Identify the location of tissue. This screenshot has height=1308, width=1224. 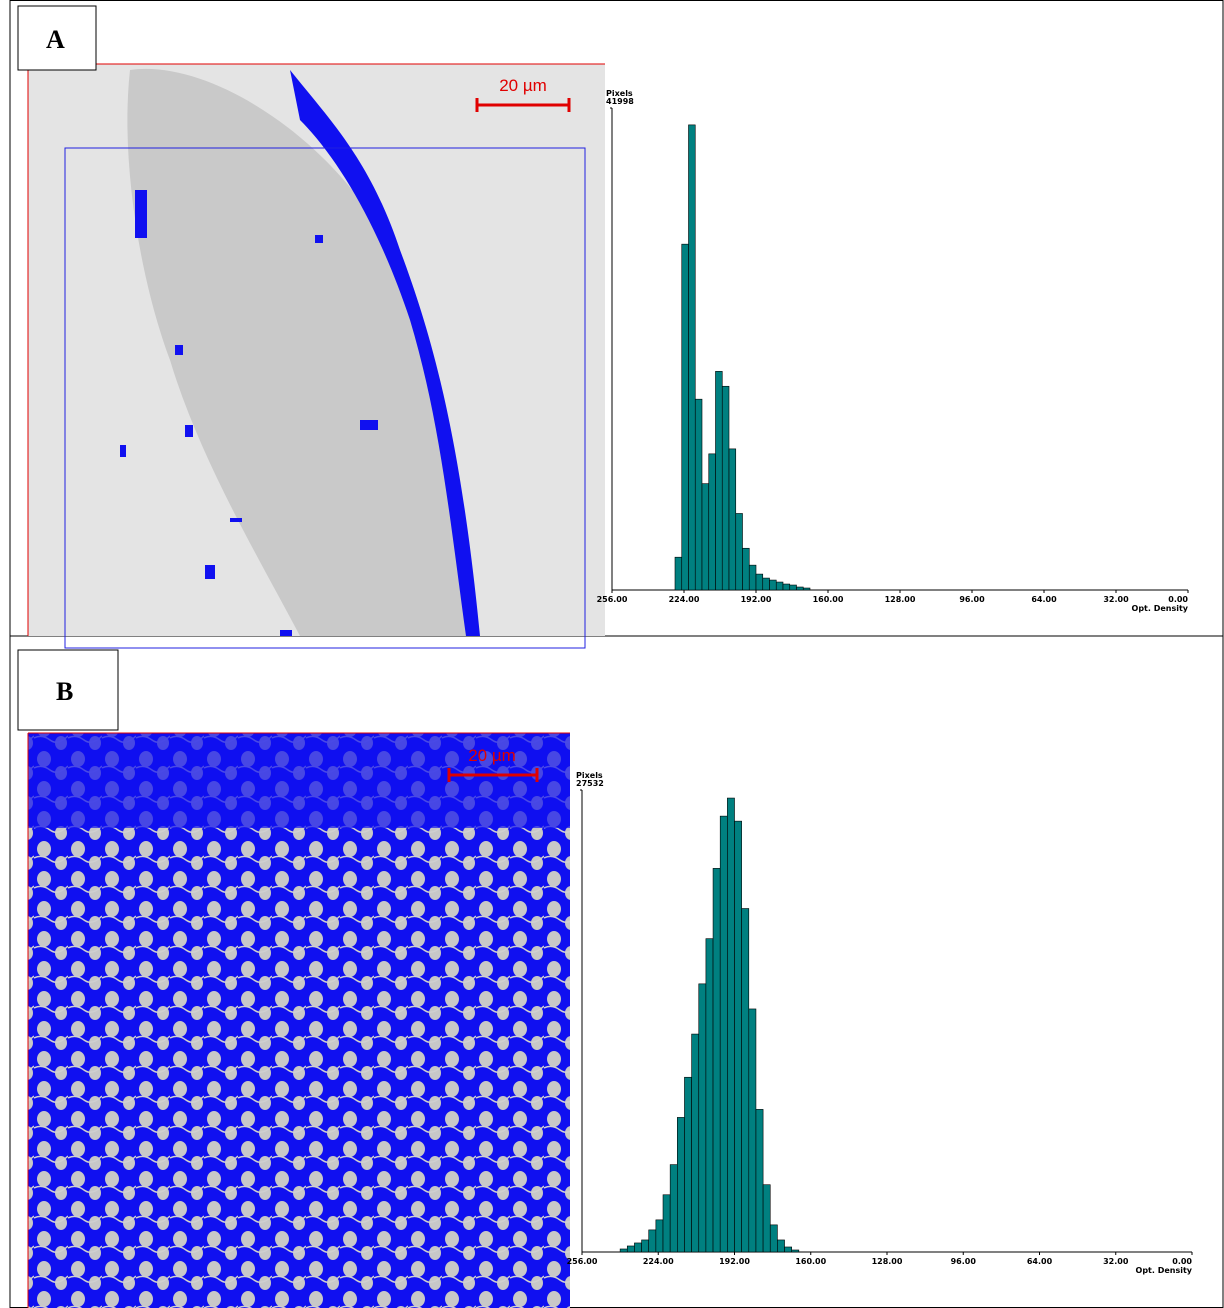
(299, 352).